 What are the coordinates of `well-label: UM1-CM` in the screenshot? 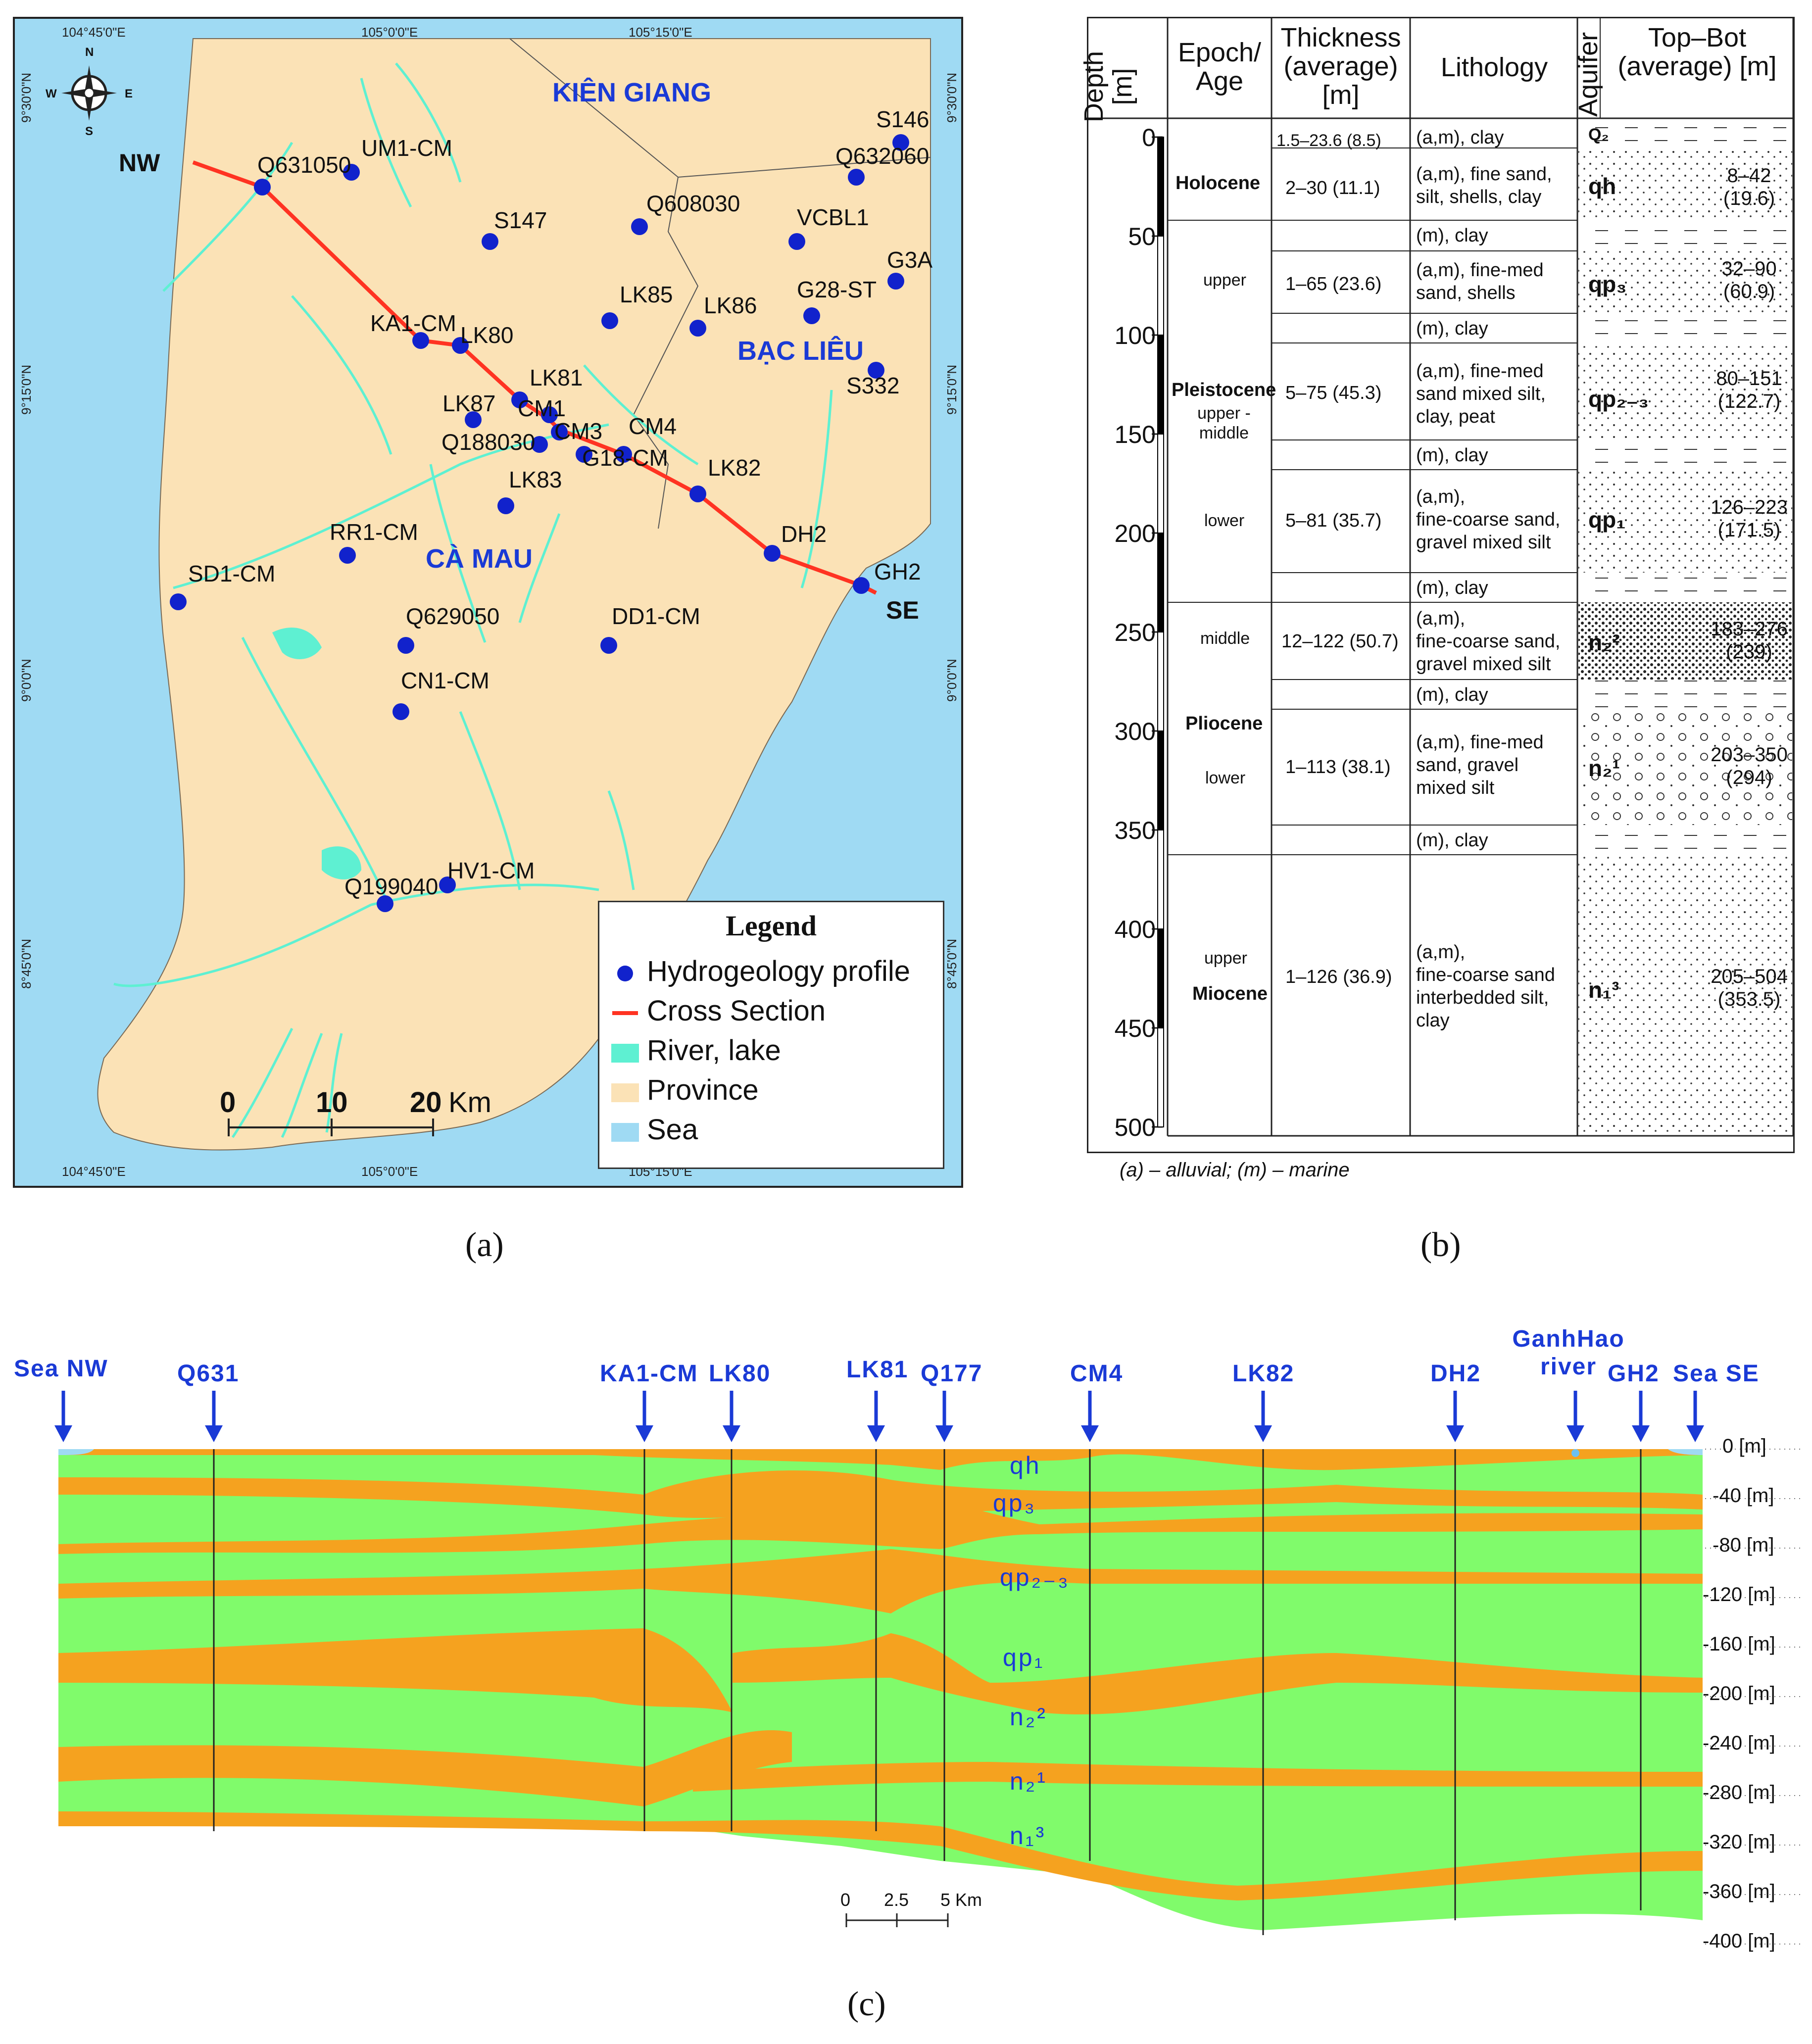 It's located at (406, 148).